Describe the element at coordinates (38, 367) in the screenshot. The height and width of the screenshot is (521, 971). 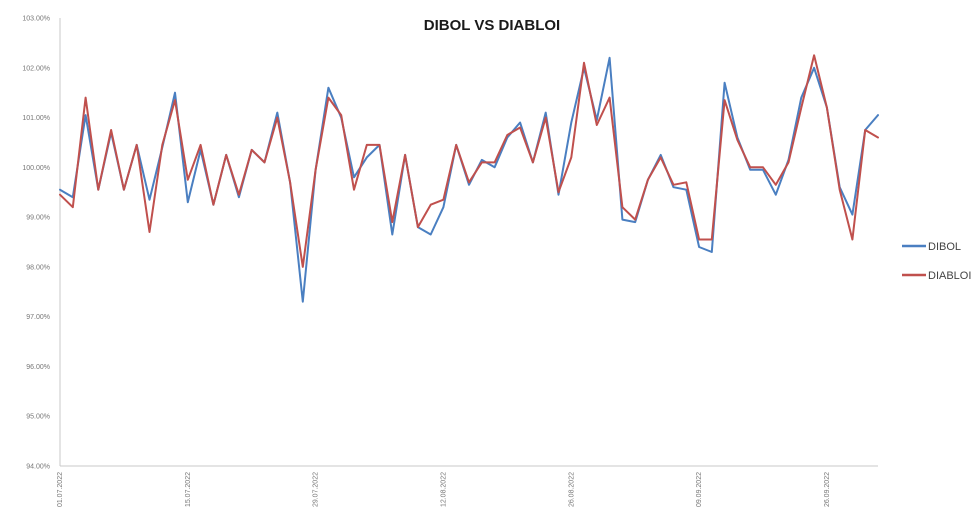
I see `y-tick-label: 96.00%` at that location.